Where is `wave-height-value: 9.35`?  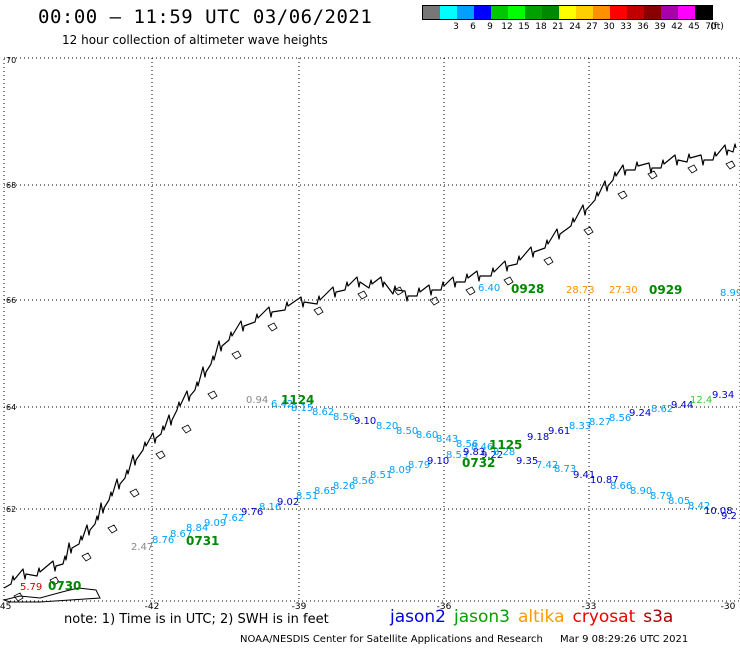
wave-height-value: 9.35 is located at coordinates (527, 461).